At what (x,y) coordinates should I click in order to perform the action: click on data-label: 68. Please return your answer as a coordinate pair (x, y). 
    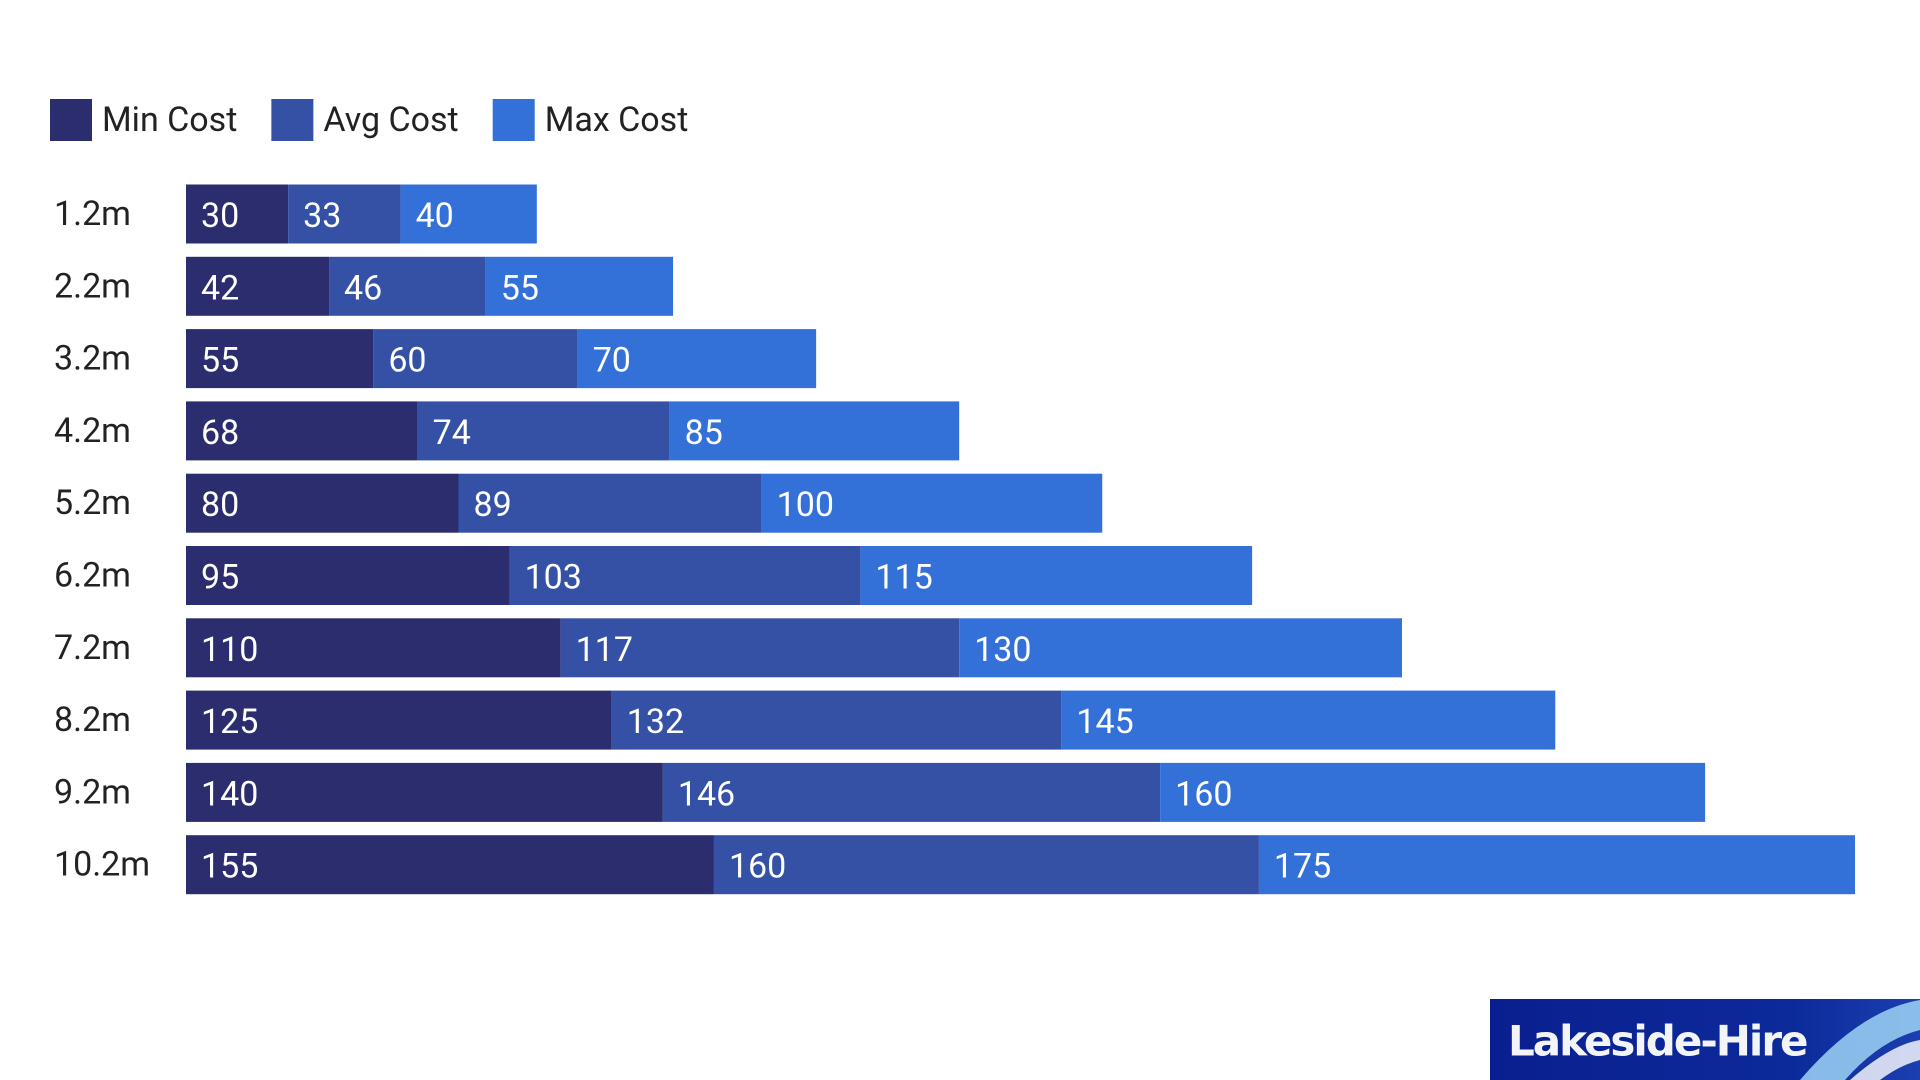
    Looking at the image, I should click on (220, 433).